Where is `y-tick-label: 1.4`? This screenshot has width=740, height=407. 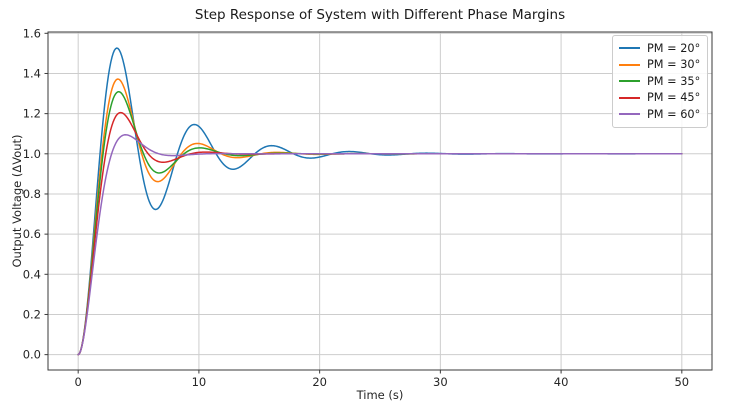
y-tick-label: 1.4 is located at coordinates (32, 73).